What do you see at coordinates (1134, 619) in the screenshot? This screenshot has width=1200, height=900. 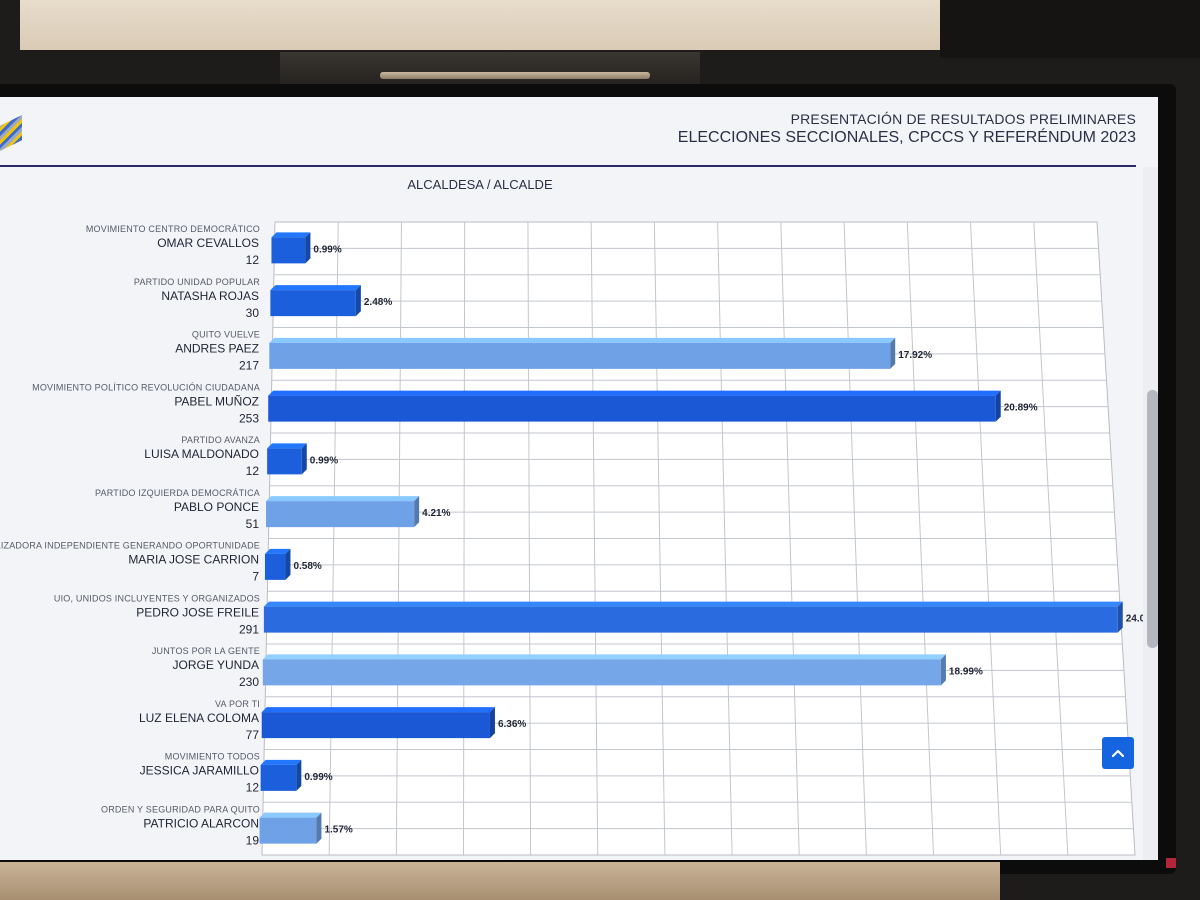 I see `bar-value-label: 24.03%` at bounding box center [1134, 619].